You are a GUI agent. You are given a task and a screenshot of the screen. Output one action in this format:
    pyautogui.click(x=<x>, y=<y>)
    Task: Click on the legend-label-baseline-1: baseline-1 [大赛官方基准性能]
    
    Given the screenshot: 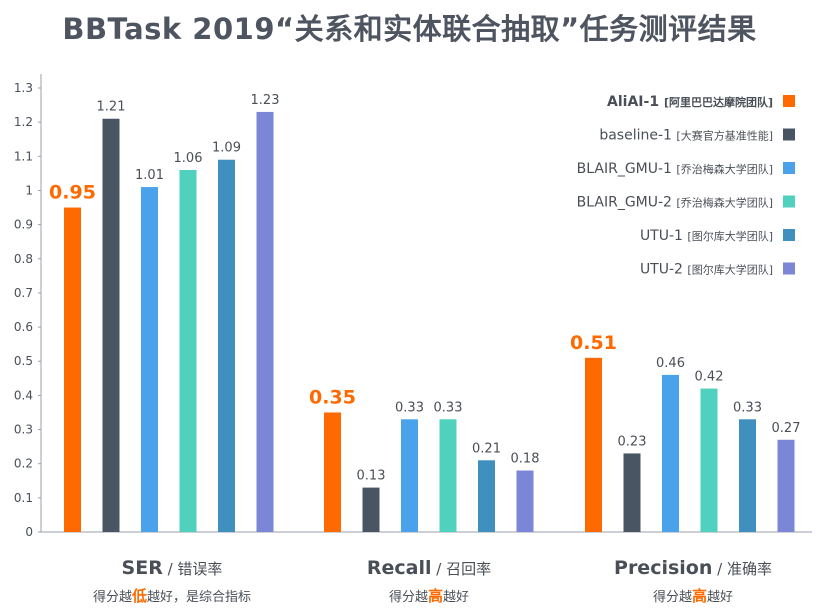 What is the action you would take?
    pyautogui.click(x=686, y=136)
    